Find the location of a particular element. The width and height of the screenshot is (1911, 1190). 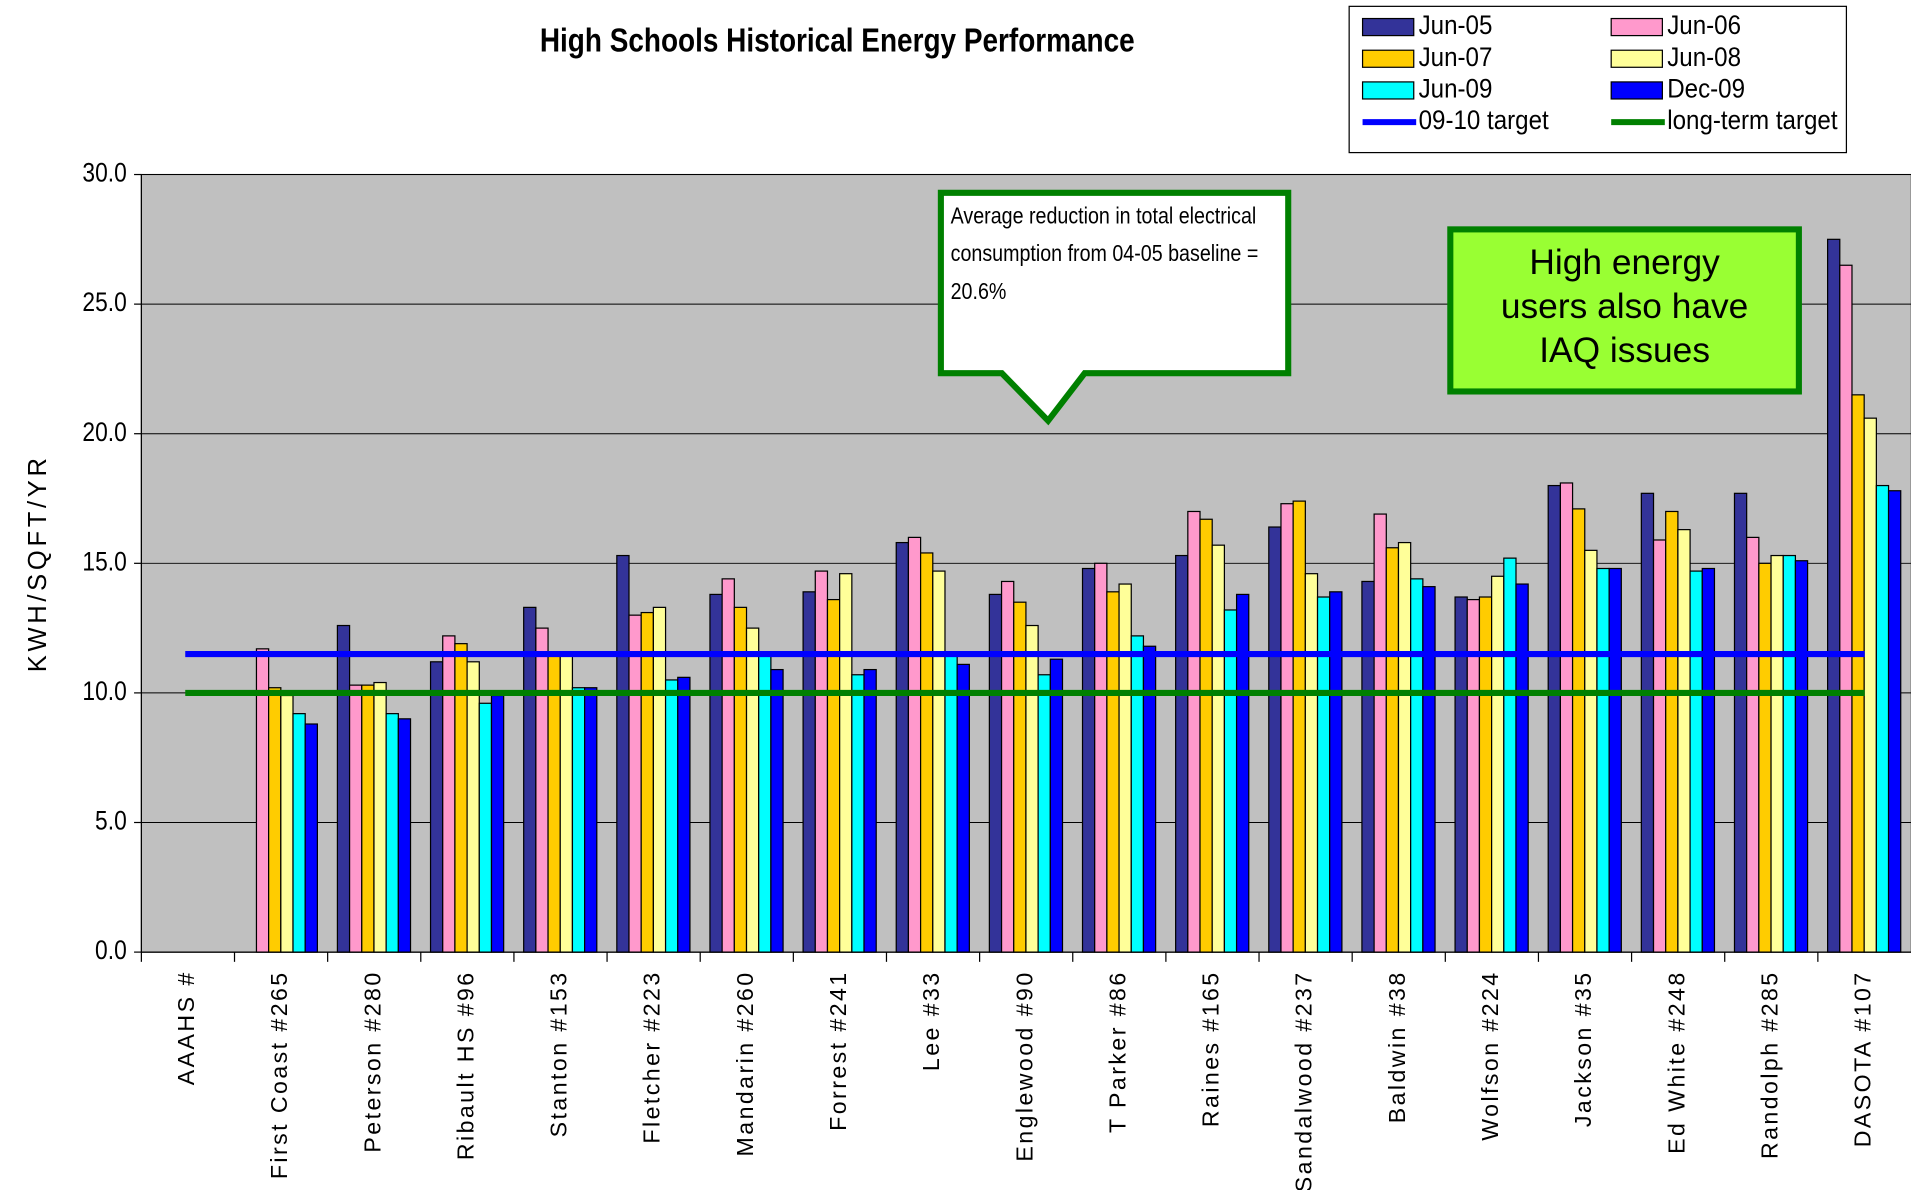

x-tick-label: Stanton #153 is located at coordinates (559, 1053).